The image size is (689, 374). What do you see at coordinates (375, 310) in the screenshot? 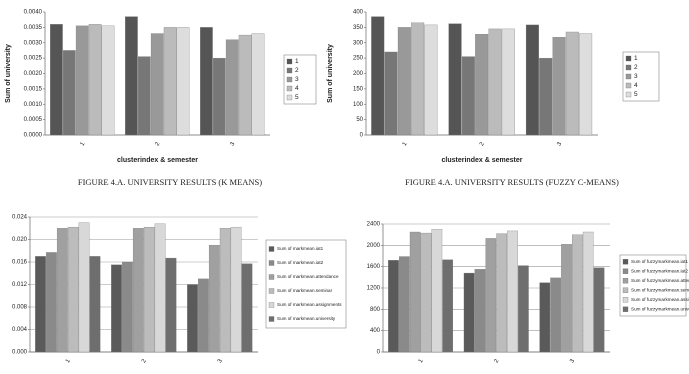
I see `y-tick-label: 800` at bounding box center [375, 310].